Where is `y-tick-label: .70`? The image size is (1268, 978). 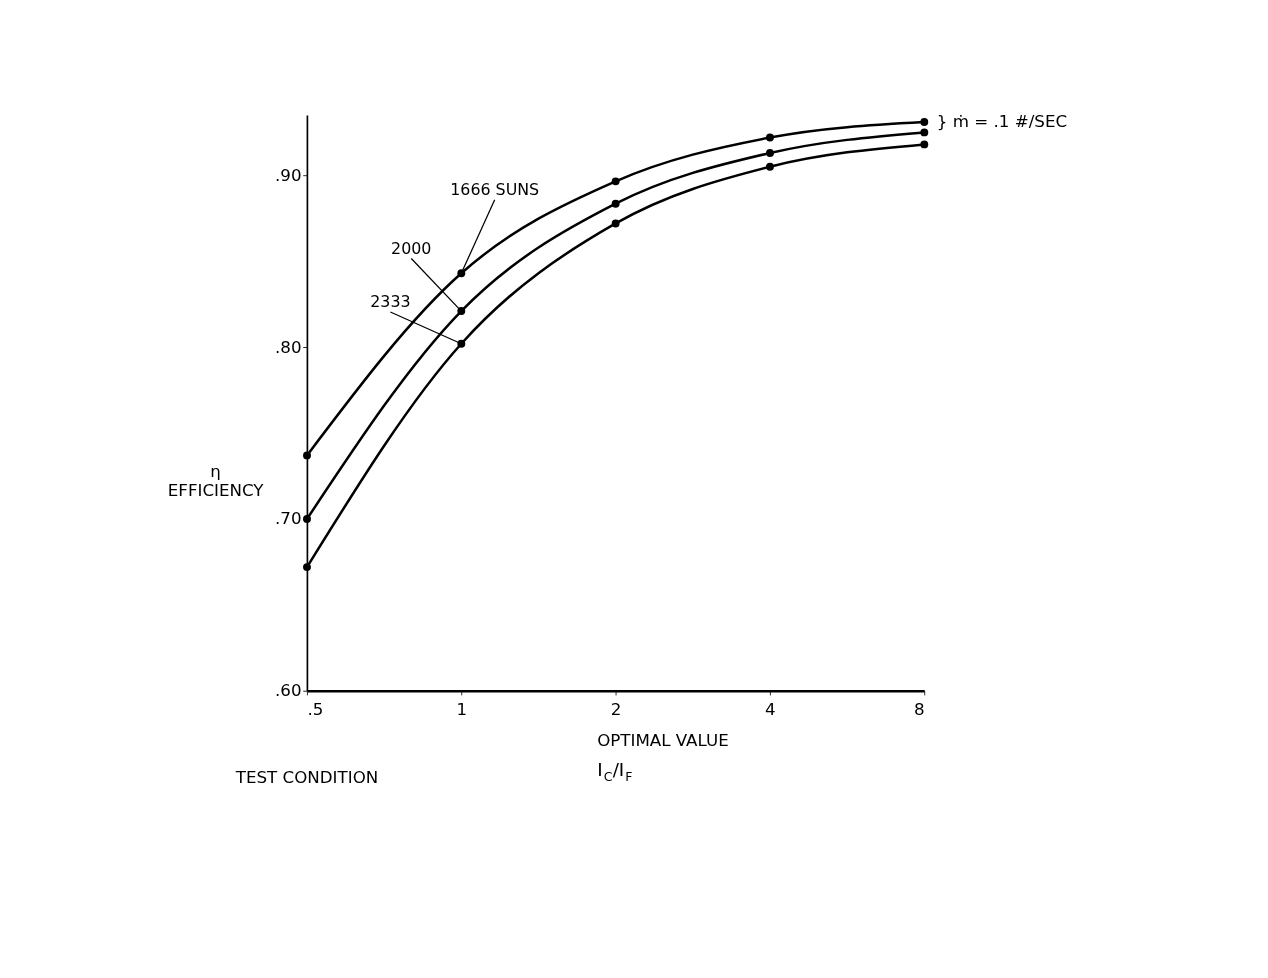
y-tick-label: .70 is located at coordinates (288, 519).